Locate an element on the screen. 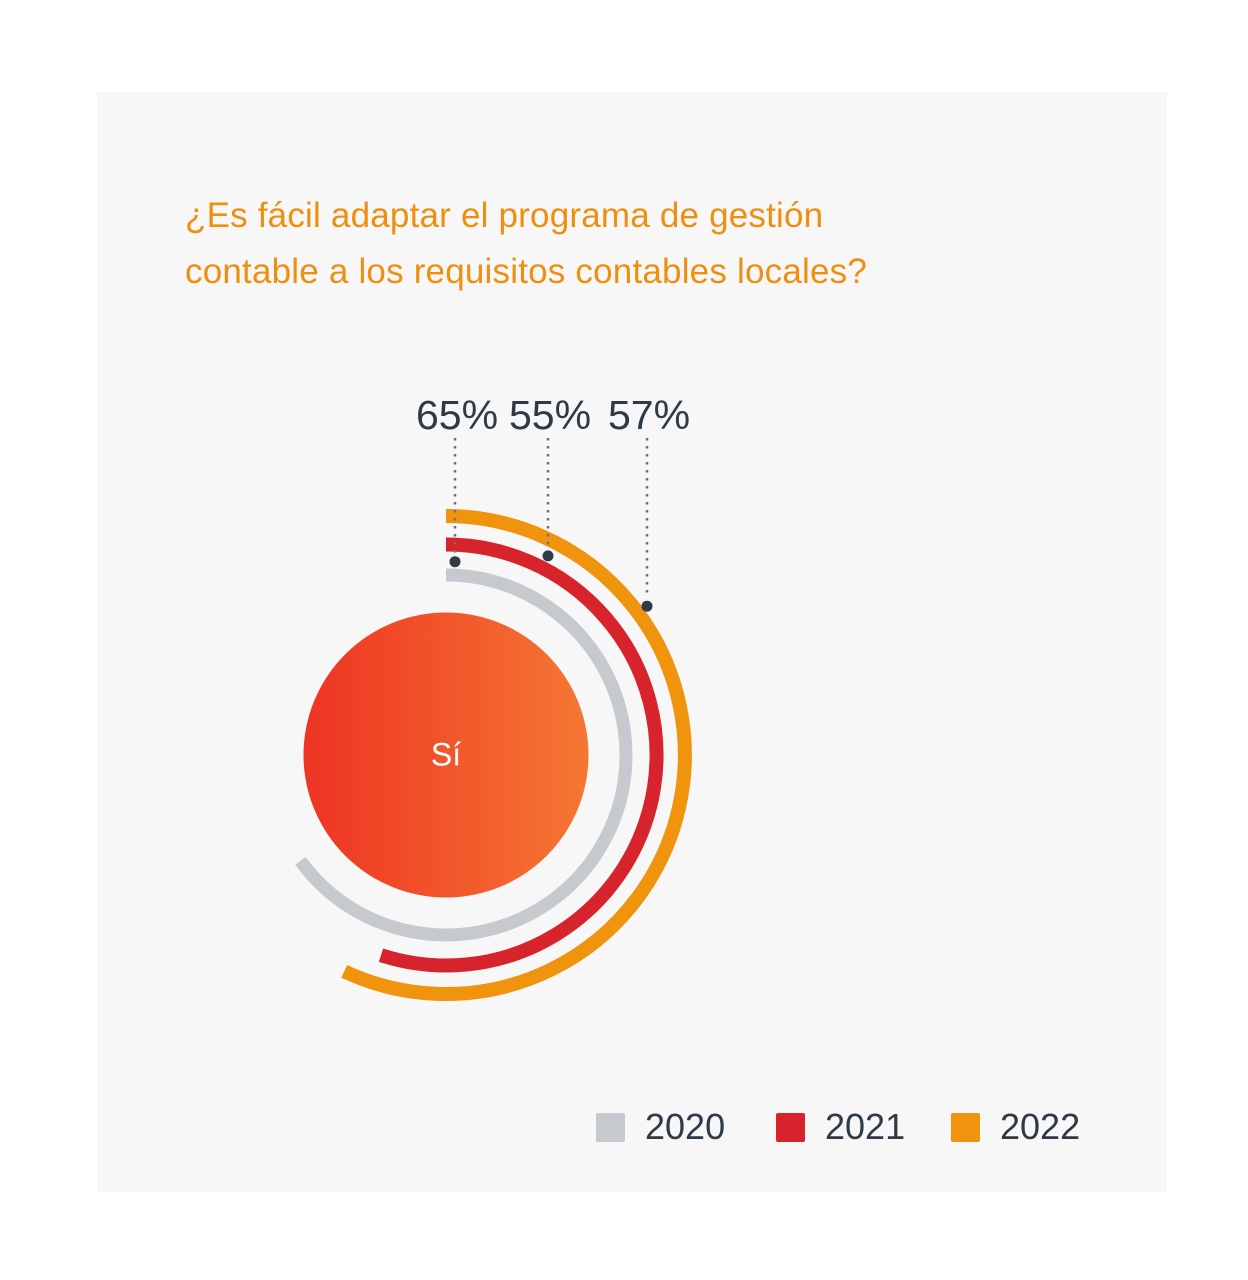  legend-item-2022: 2022 is located at coordinates (1016, 1126).